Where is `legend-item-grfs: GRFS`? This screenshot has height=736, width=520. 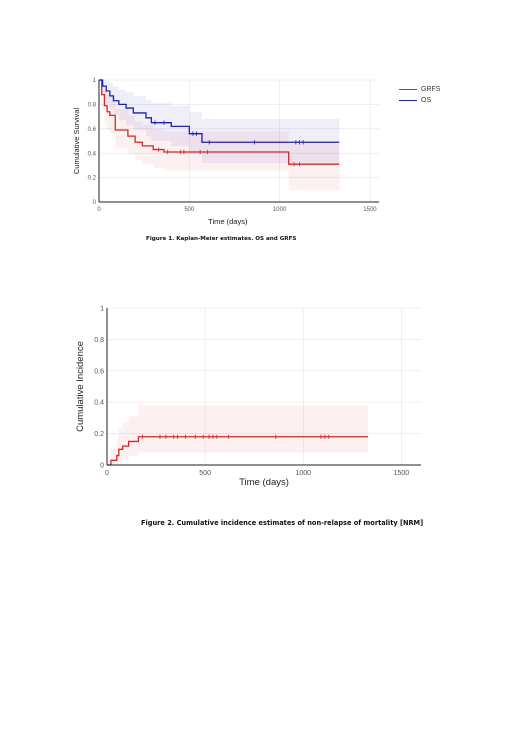
legend-item-grfs: GRFS is located at coordinates (419, 89).